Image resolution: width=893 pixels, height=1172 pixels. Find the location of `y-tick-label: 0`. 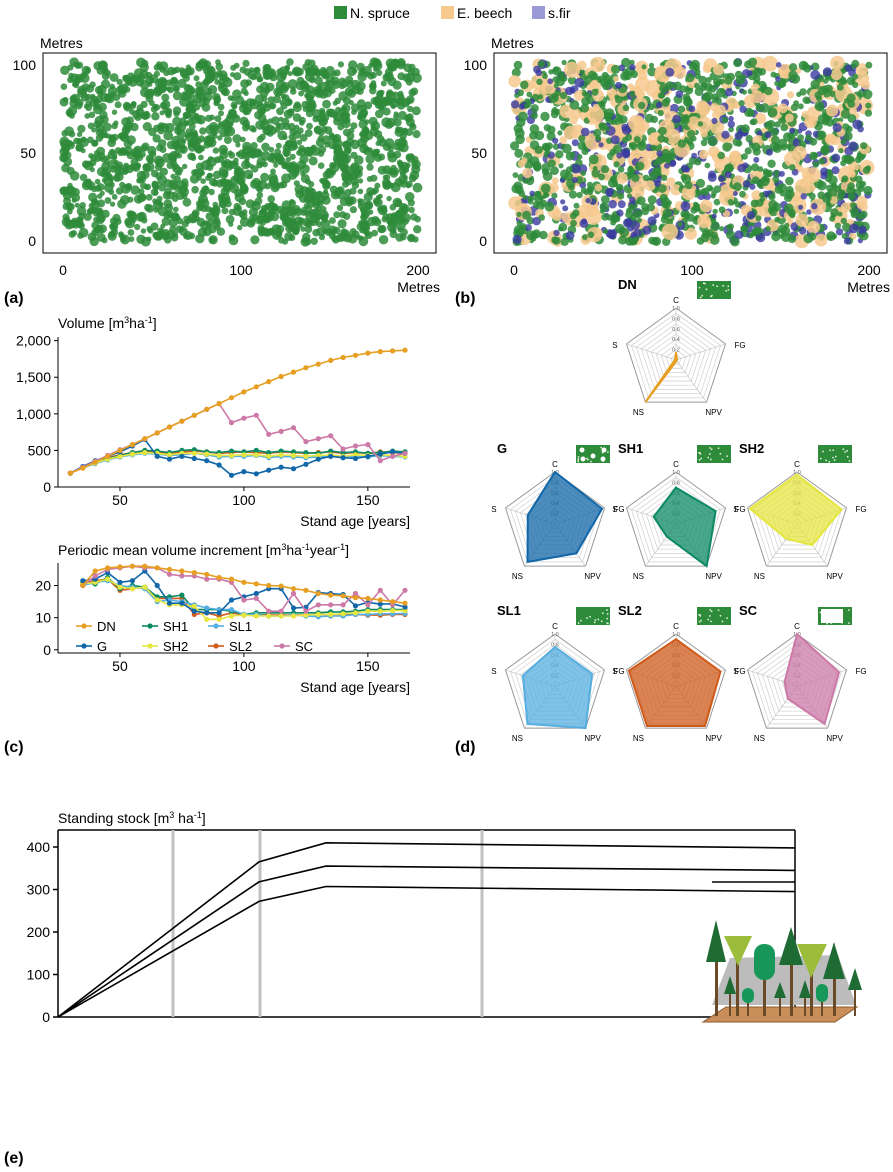

y-tick-label: 0 is located at coordinates (47, 487).